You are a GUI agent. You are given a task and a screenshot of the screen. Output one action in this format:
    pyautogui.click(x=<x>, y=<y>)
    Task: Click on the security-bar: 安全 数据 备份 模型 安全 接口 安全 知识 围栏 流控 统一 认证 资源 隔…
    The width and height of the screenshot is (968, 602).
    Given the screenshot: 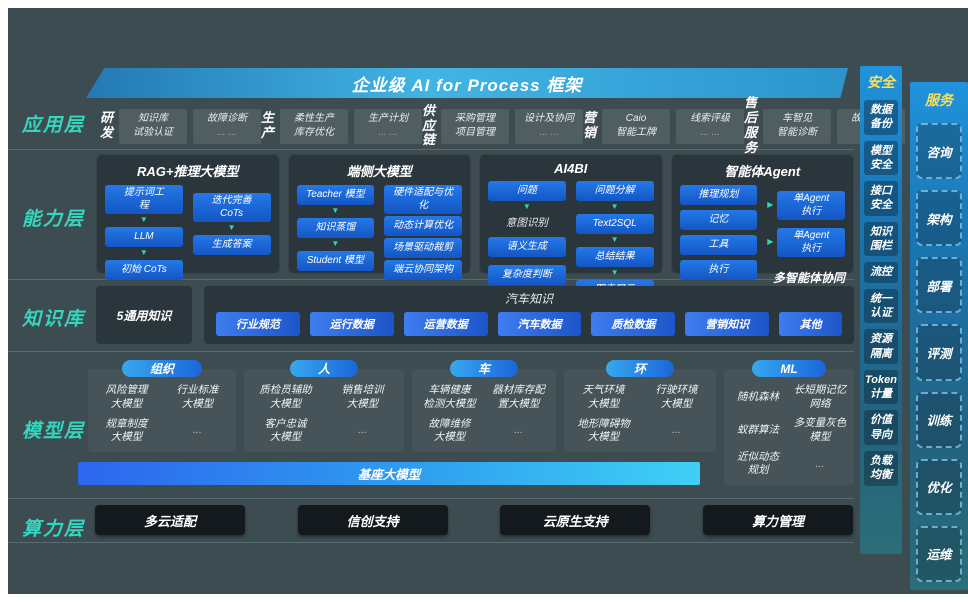 What is the action you would take?
    pyautogui.click(x=881, y=310)
    